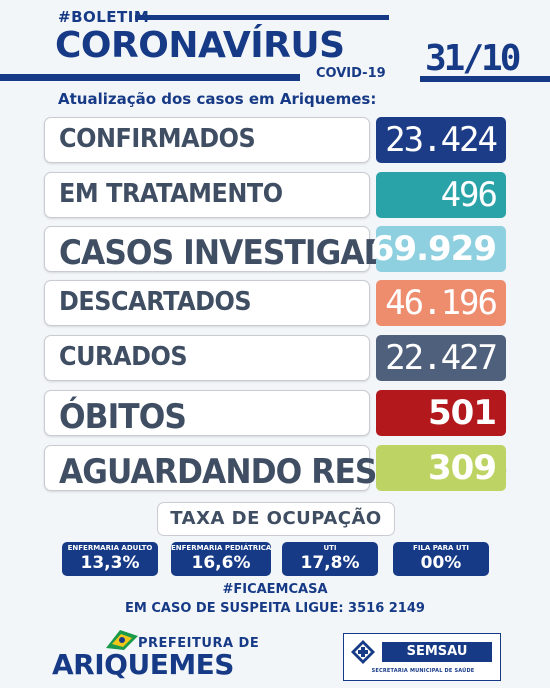 Image resolution: width=550 pixels, height=688 pixels. I want to click on row-label-box: AGUARDANDO RESULTADO, so click(276, 468).